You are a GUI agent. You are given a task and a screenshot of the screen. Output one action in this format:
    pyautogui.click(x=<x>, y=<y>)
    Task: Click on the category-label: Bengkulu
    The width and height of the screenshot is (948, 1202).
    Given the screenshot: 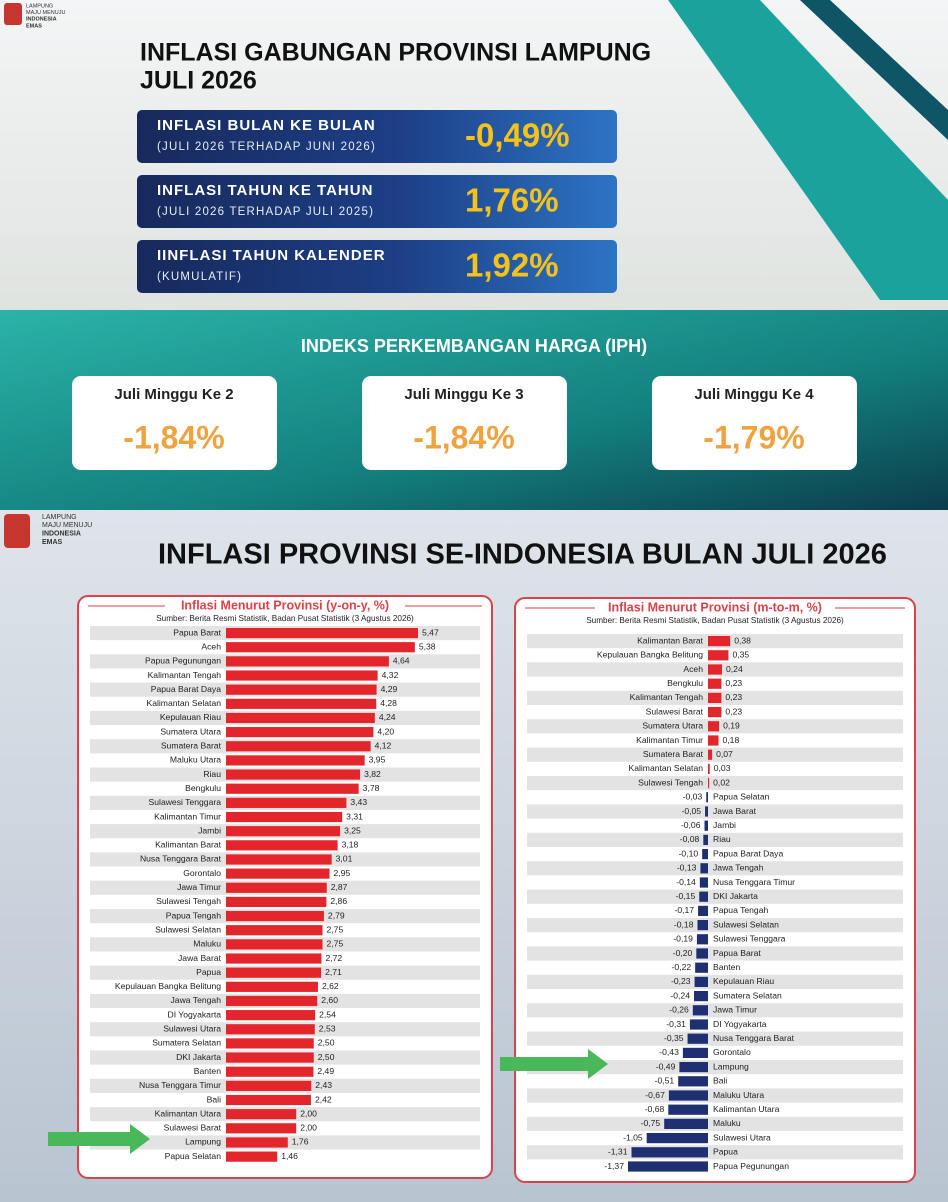 What is the action you would take?
    pyautogui.click(x=685, y=683)
    